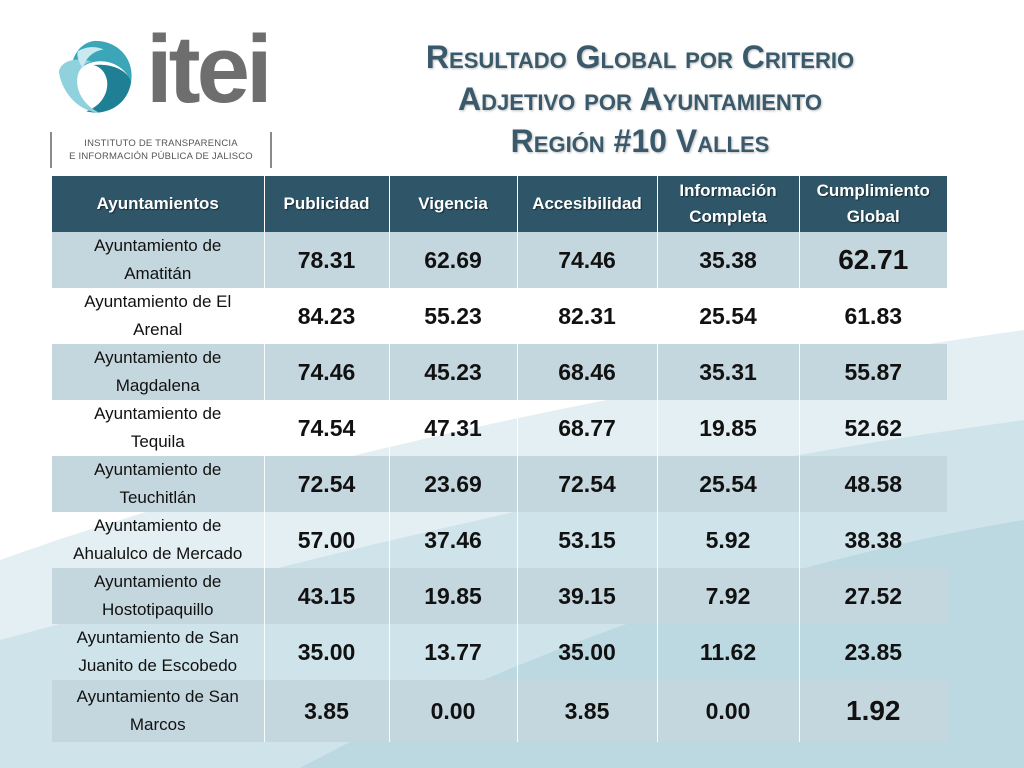 This screenshot has width=1024, height=768. Describe the element at coordinates (873, 190) in the screenshot. I see `header-cumplimiento-line1: Cumplimiento` at that location.